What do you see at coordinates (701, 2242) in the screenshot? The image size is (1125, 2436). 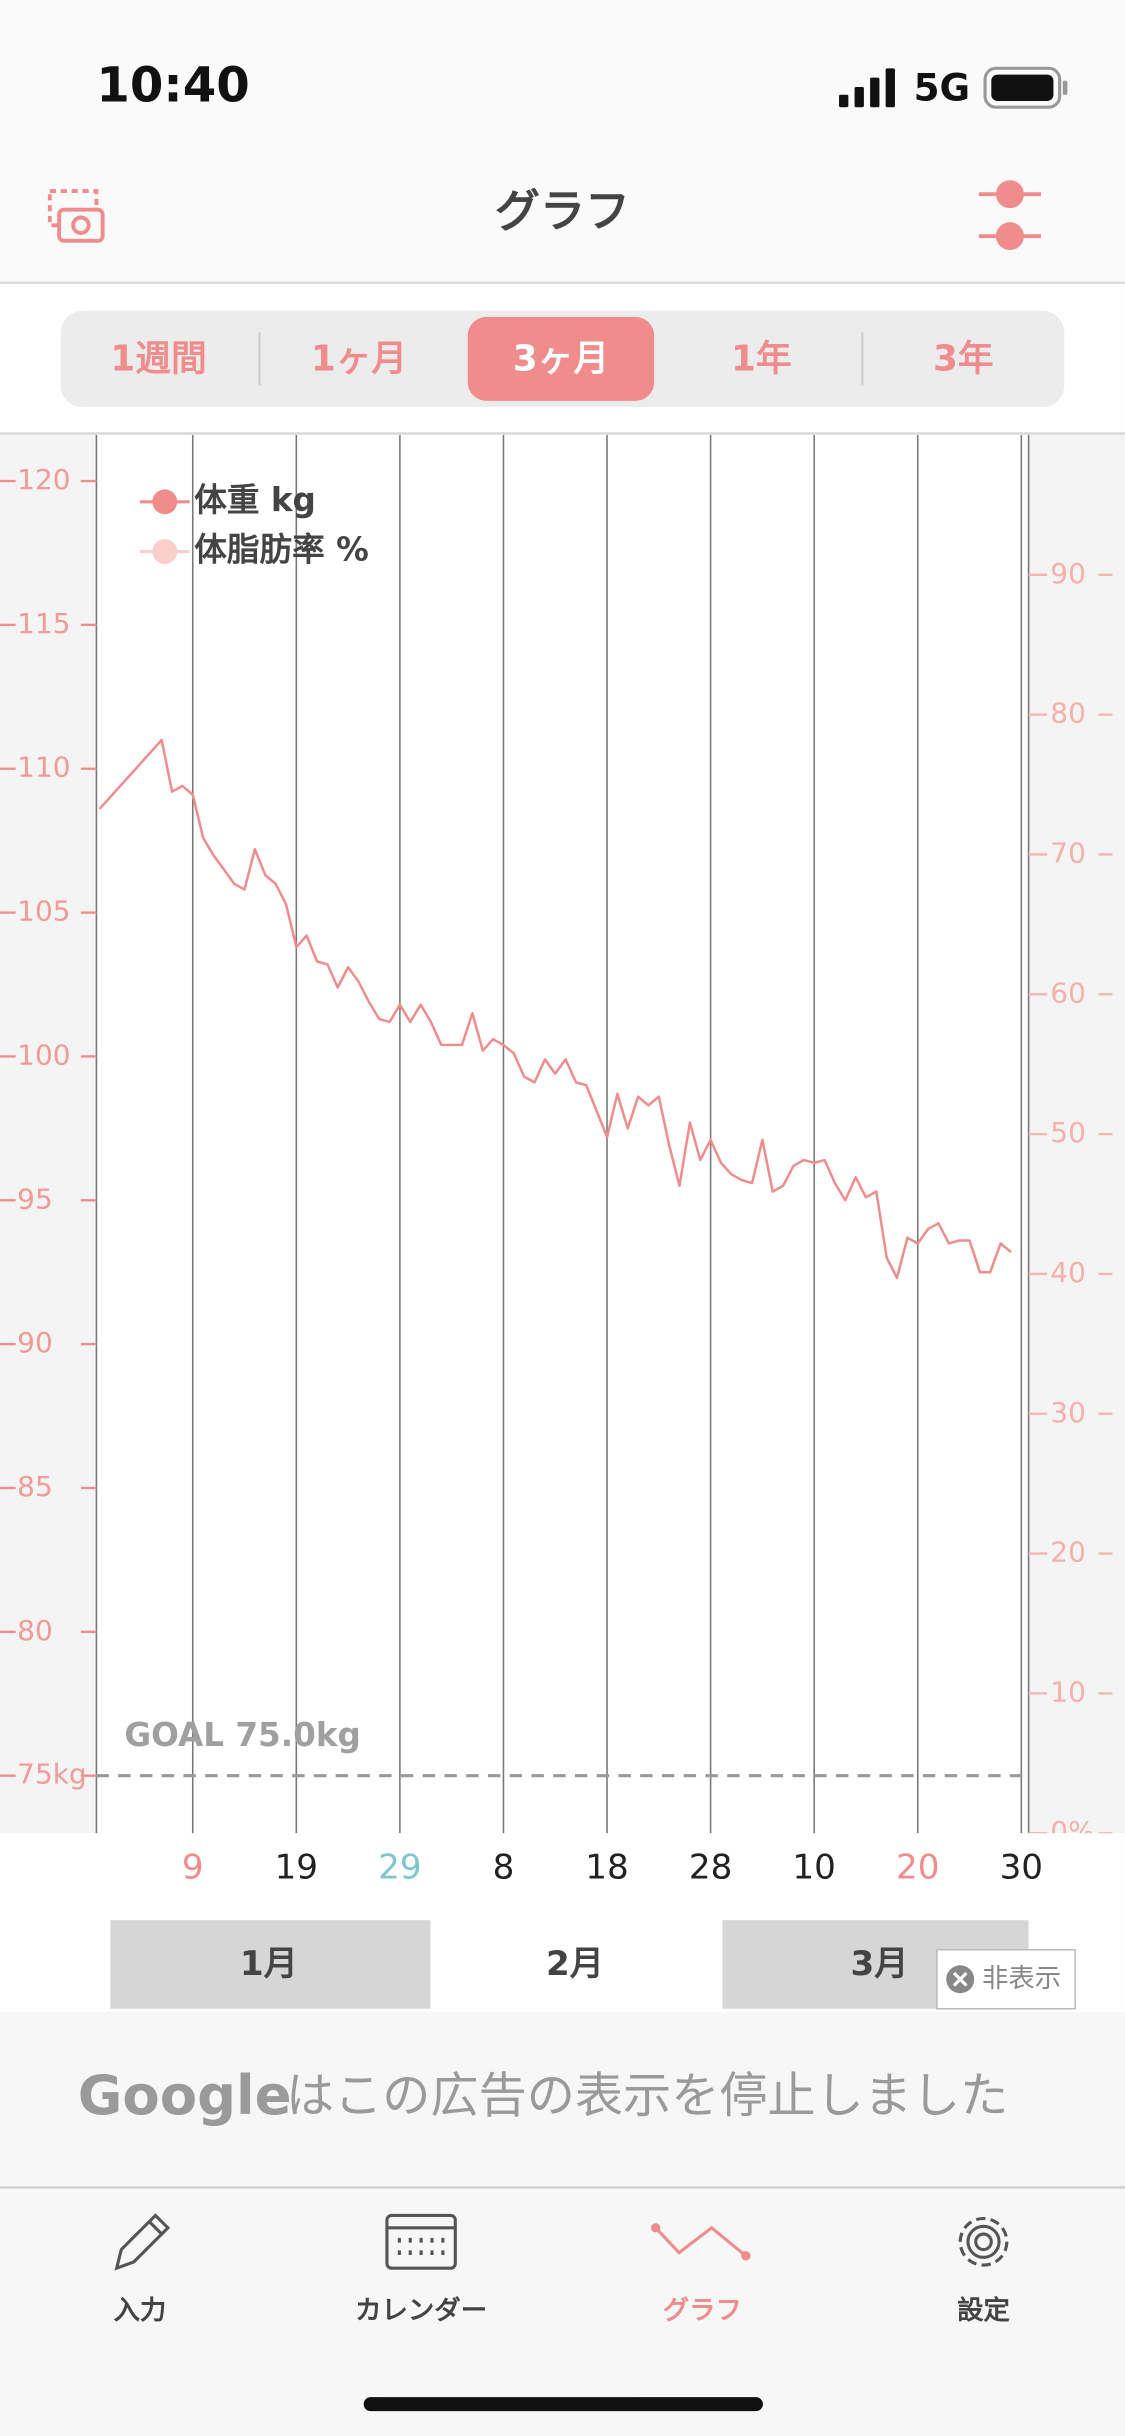 I see `nav-icon-graph` at bounding box center [701, 2242].